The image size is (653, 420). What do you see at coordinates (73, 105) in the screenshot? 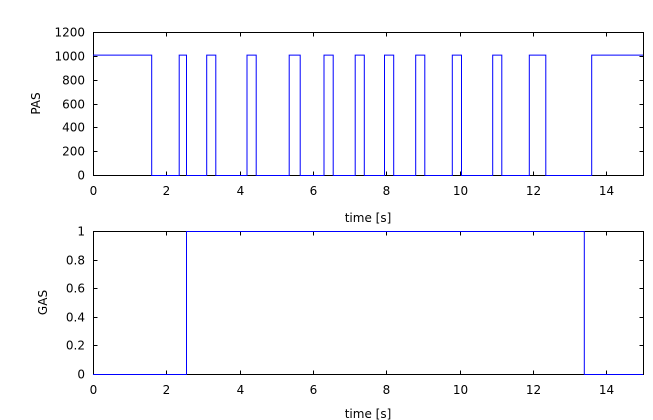
I see `y-tick-label: 600` at bounding box center [73, 105].